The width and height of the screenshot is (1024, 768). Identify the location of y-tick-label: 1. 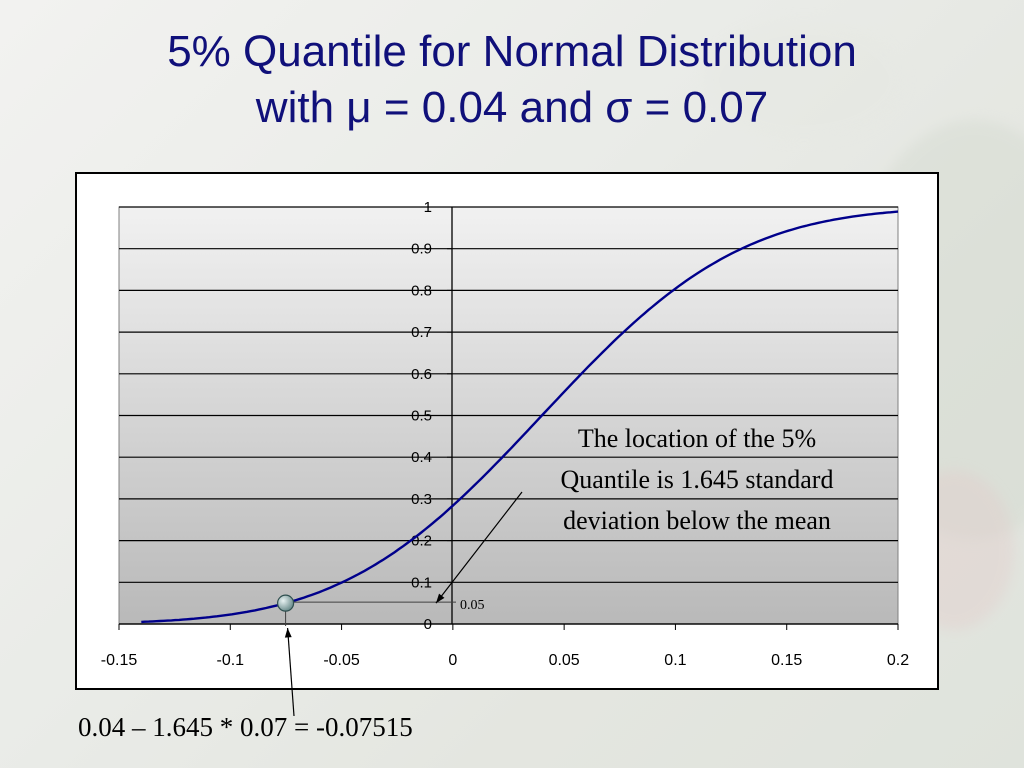
(428, 207).